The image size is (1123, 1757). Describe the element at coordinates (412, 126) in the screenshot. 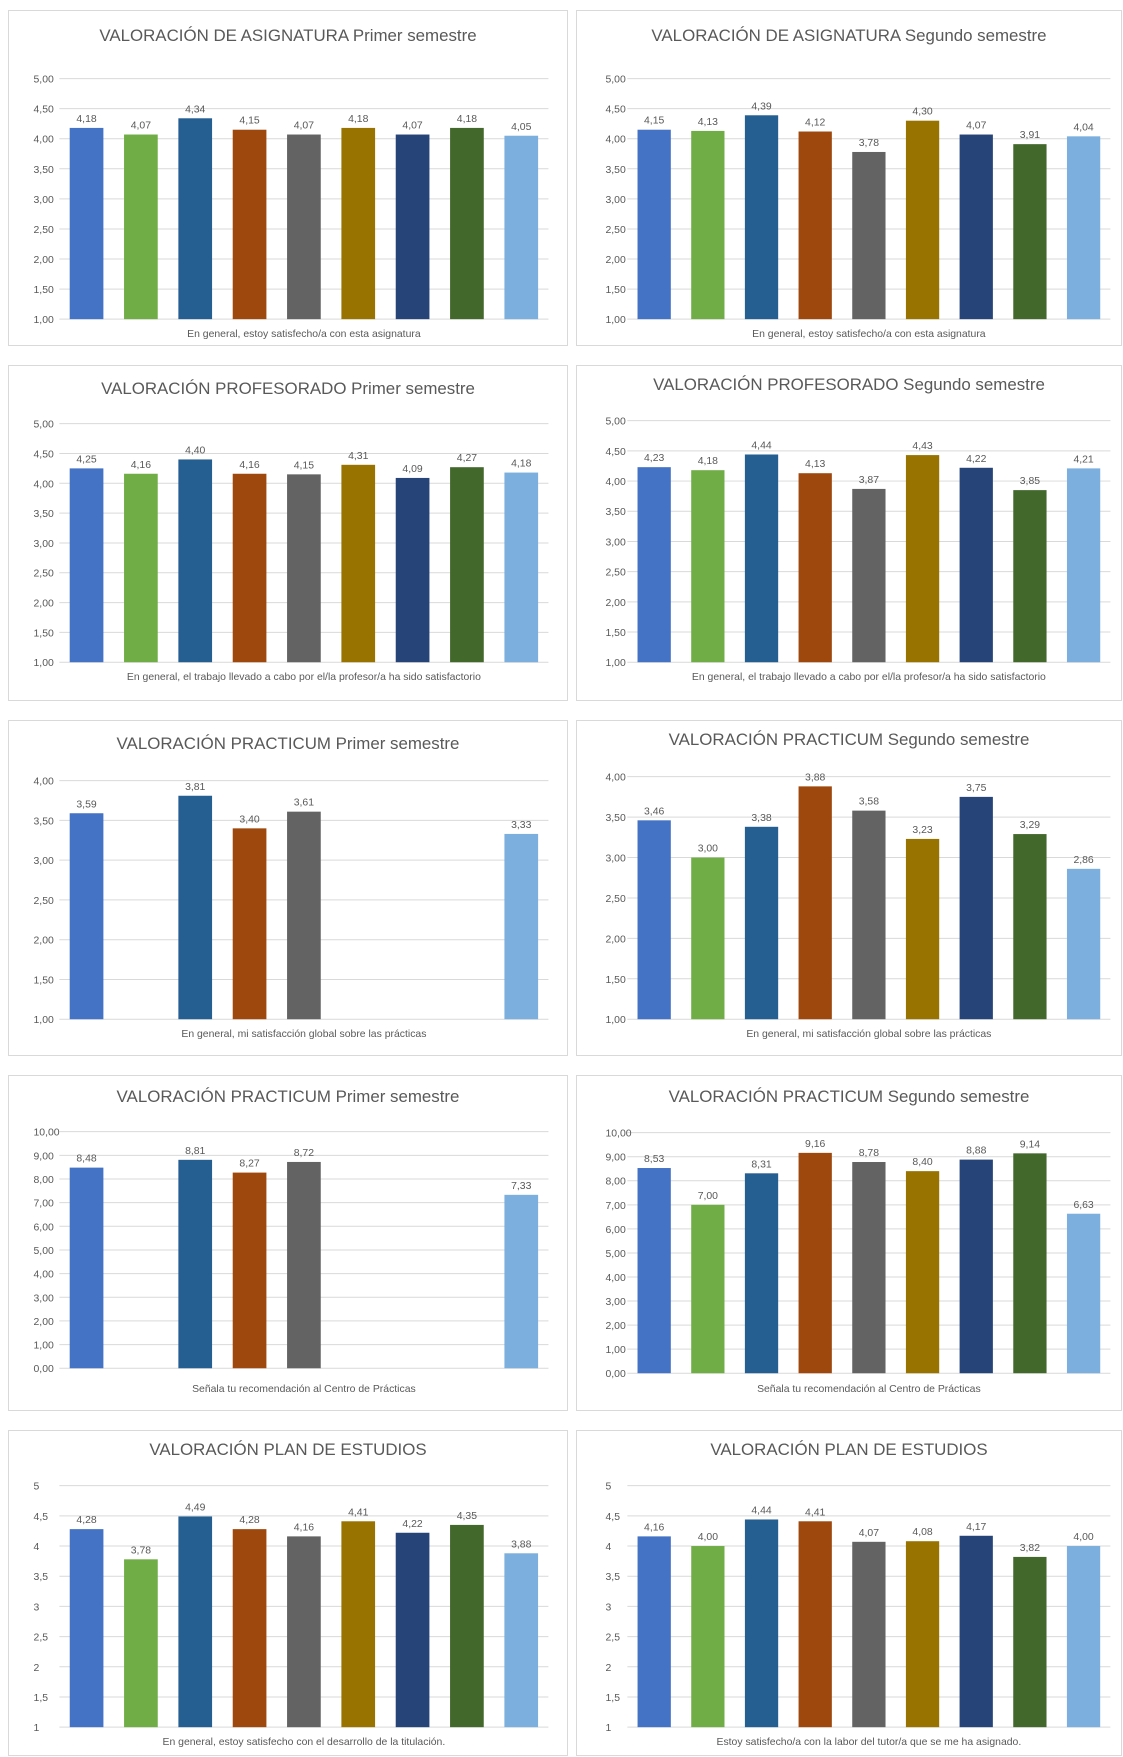

I see `data-label: 4,07` at that location.